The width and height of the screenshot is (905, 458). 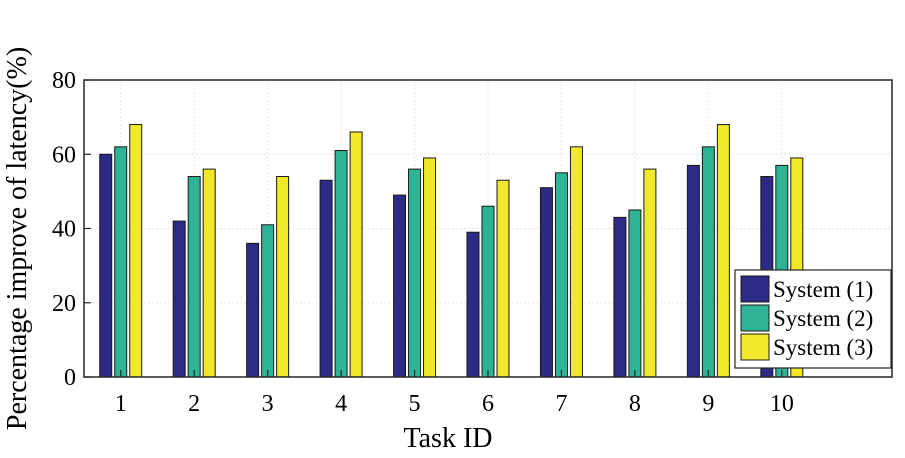 What do you see at coordinates (447, 438) in the screenshot?
I see `x-axis-label: Task ID` at bounding box center [447, 438].